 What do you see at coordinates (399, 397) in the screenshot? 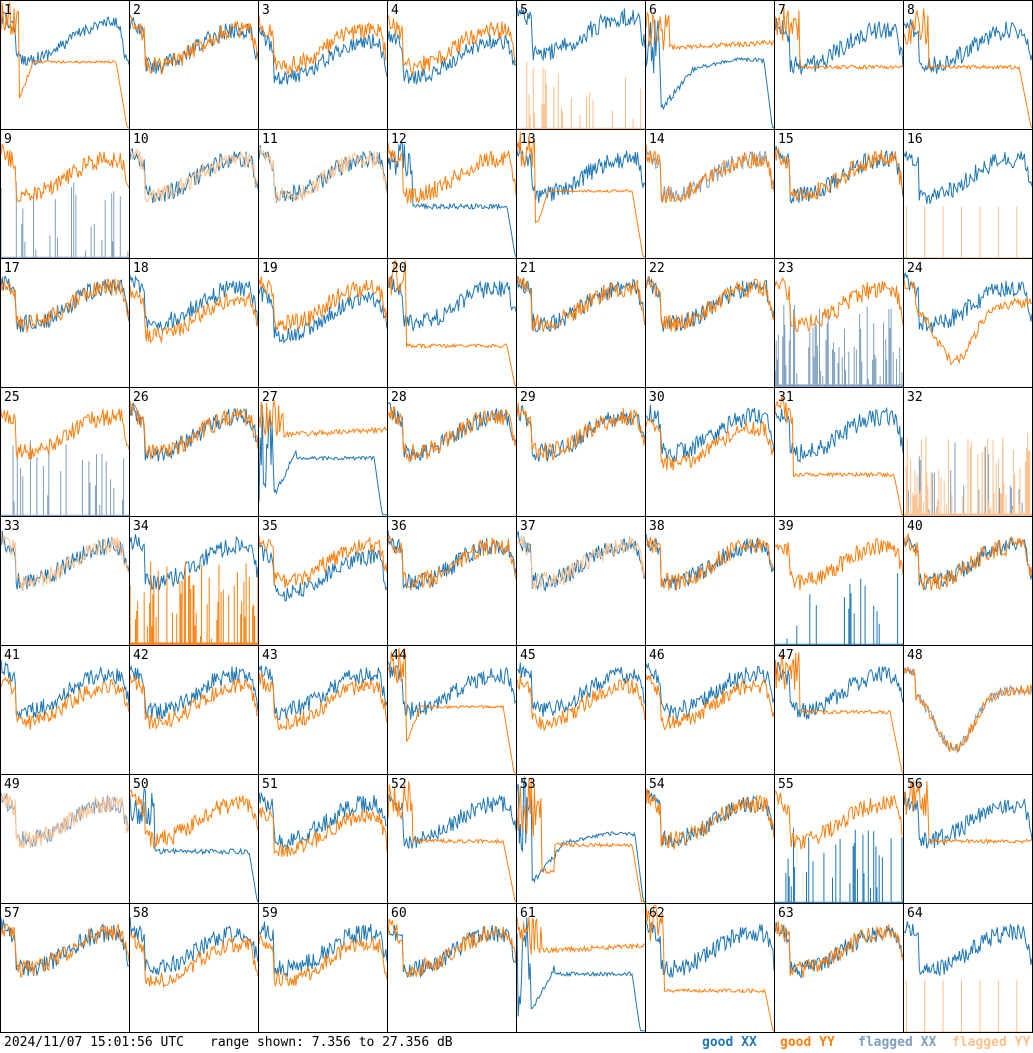
I see `panel-label: 28` at bounding box center [399, 397].